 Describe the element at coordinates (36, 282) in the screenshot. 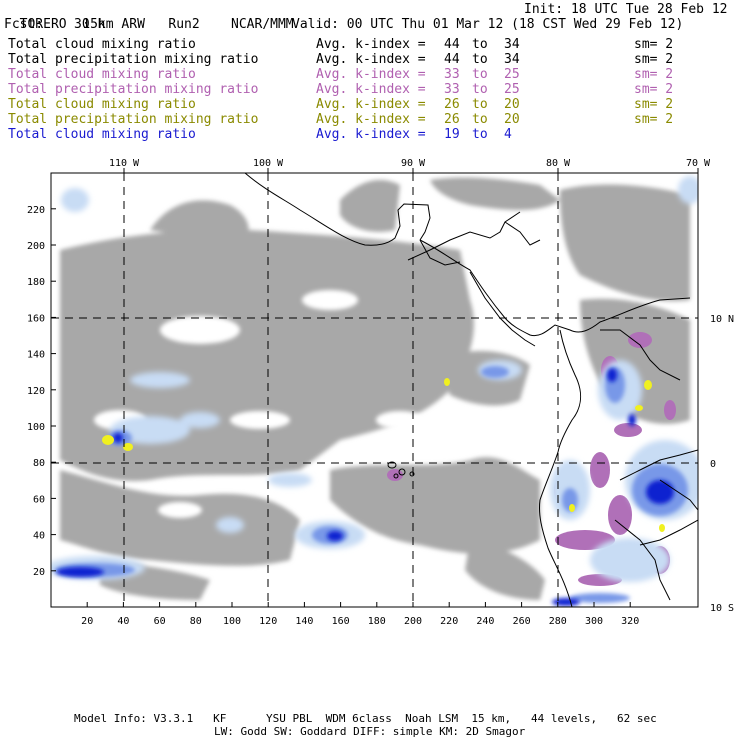

I see `y-tick-label: 180` at that location.